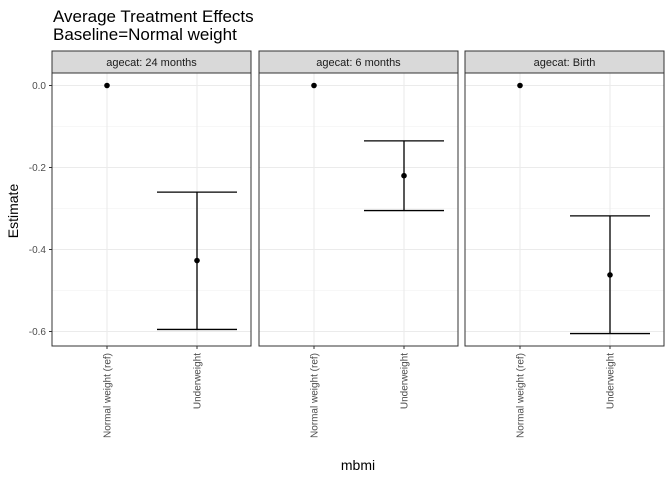  What do you see at coordinates (358, 63) in the screenshot?
I see `facet-strip-label: agecat: 6 months` at bounding box center [358, 63].